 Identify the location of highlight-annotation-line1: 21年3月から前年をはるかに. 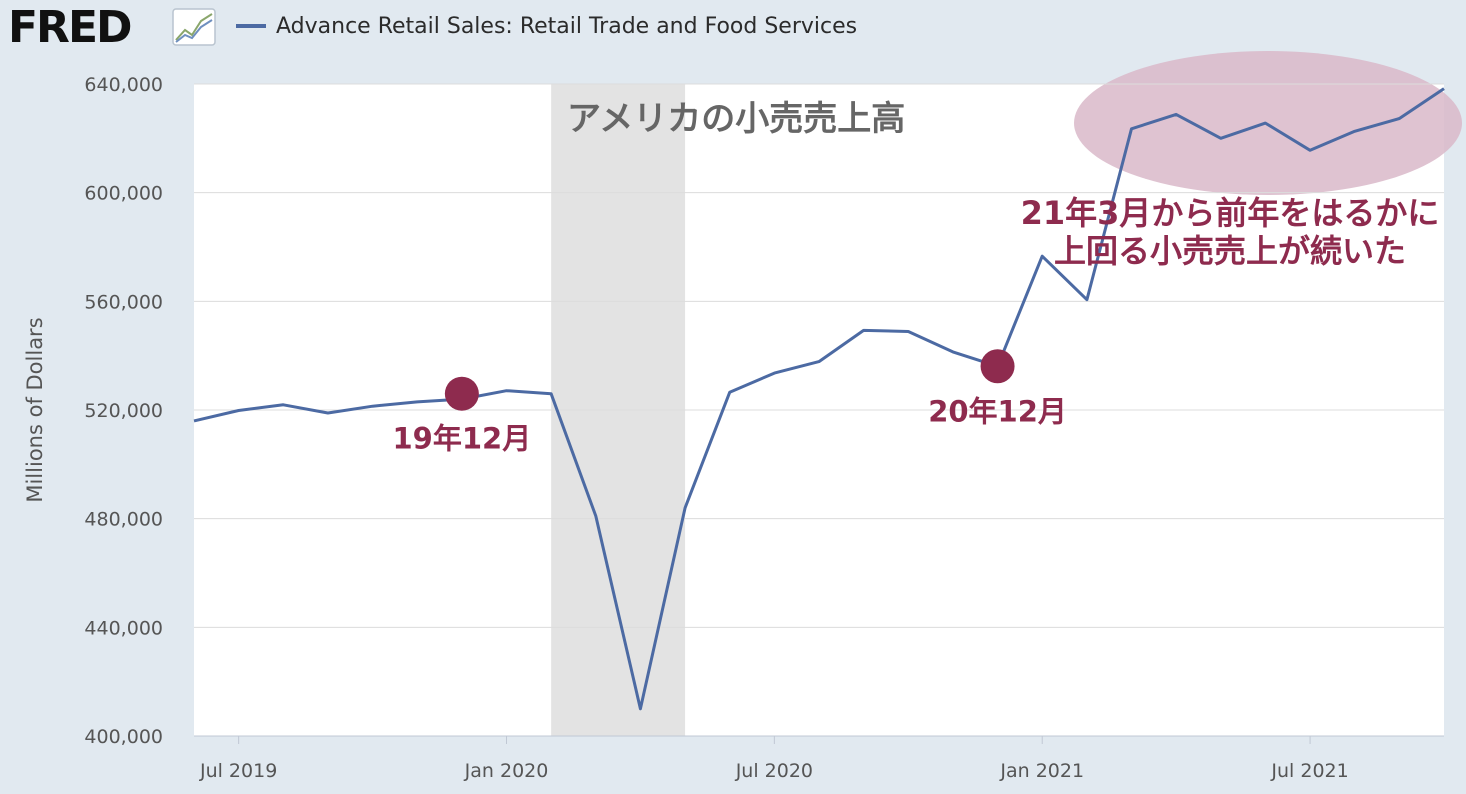
(1230, 213).